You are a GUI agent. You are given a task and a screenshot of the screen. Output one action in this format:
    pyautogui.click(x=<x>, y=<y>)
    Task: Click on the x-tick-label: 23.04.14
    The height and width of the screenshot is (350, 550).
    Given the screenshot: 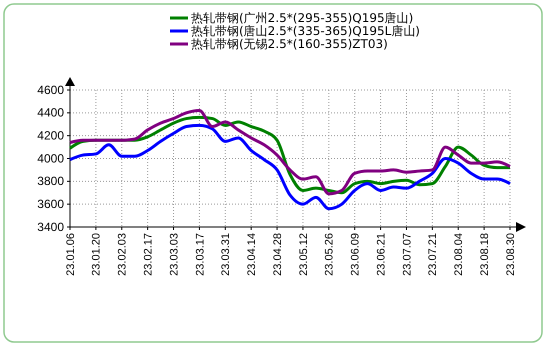 What is the action you would take?
    pyautogui.click(x=252, y=254)
    